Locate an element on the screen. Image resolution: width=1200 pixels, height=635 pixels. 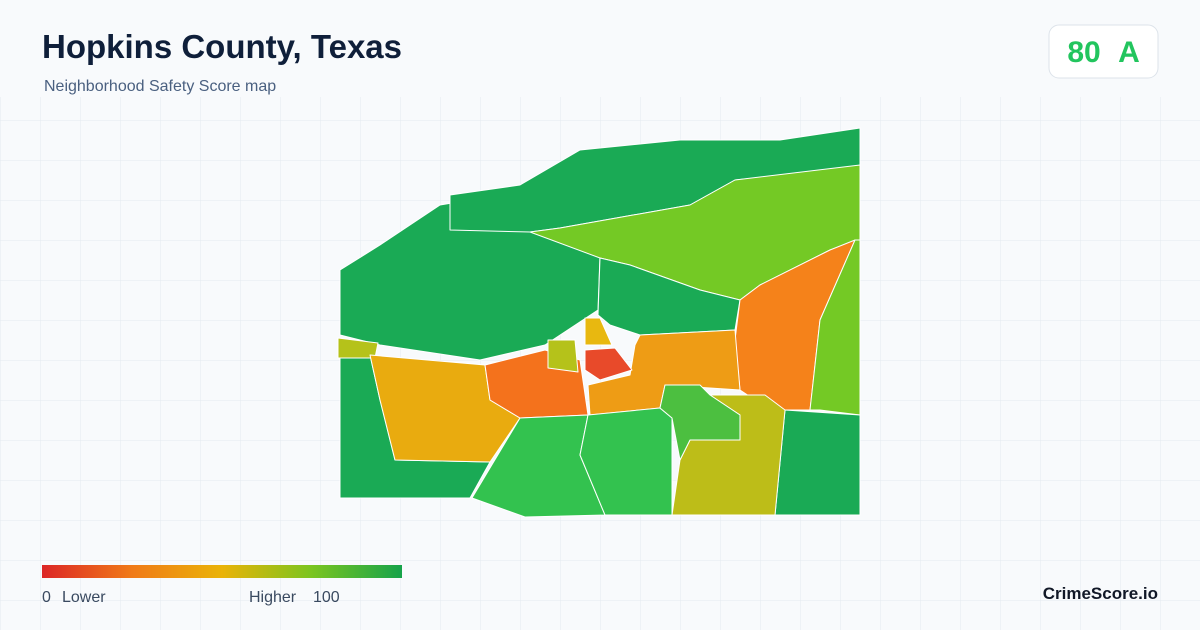
badge-box is located at coordinates (1103, 51).